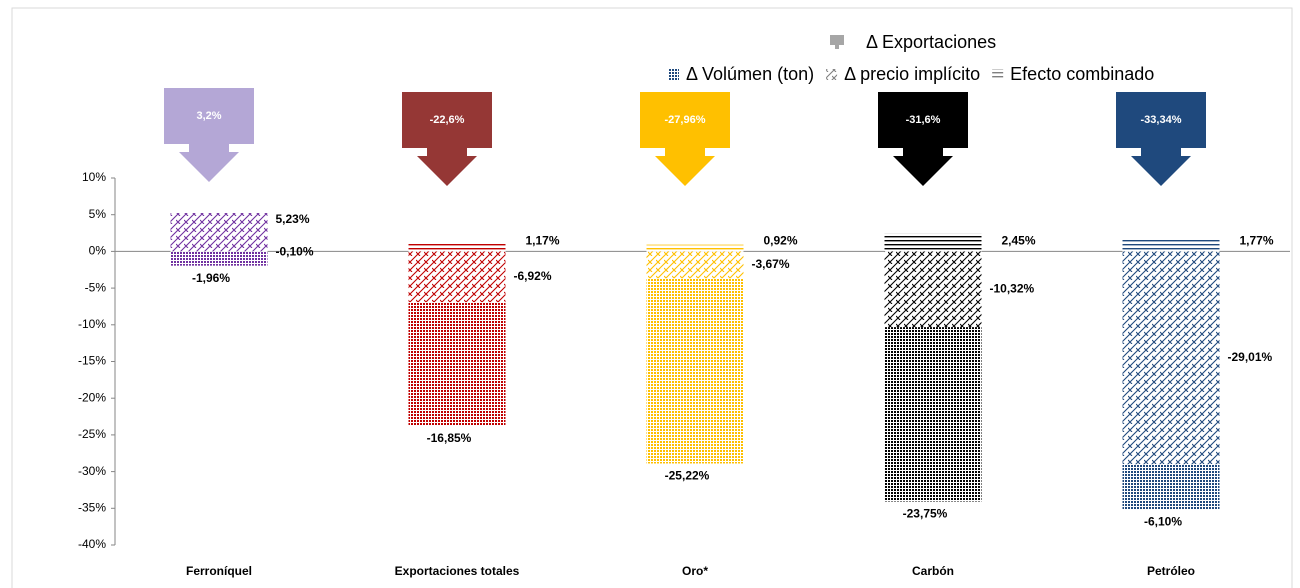 This screenshot has height=588, width=1300. I want to click on x-tick-label: Exportaciones totales, so click(457, 571).